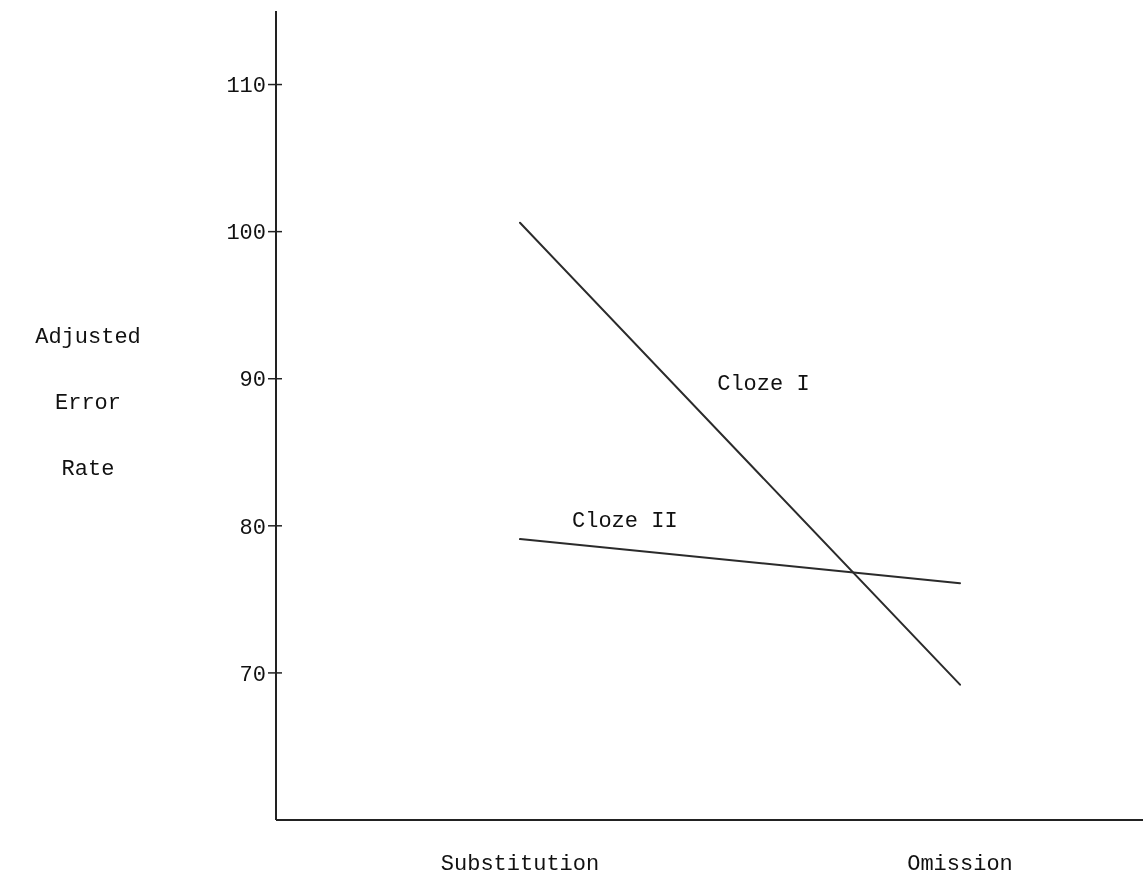 The height and width of the screenshot is (882, 1143). Describe the element at coordinates (252, 528) in the screenshot. I see `y-tick-label: 80` at that location.